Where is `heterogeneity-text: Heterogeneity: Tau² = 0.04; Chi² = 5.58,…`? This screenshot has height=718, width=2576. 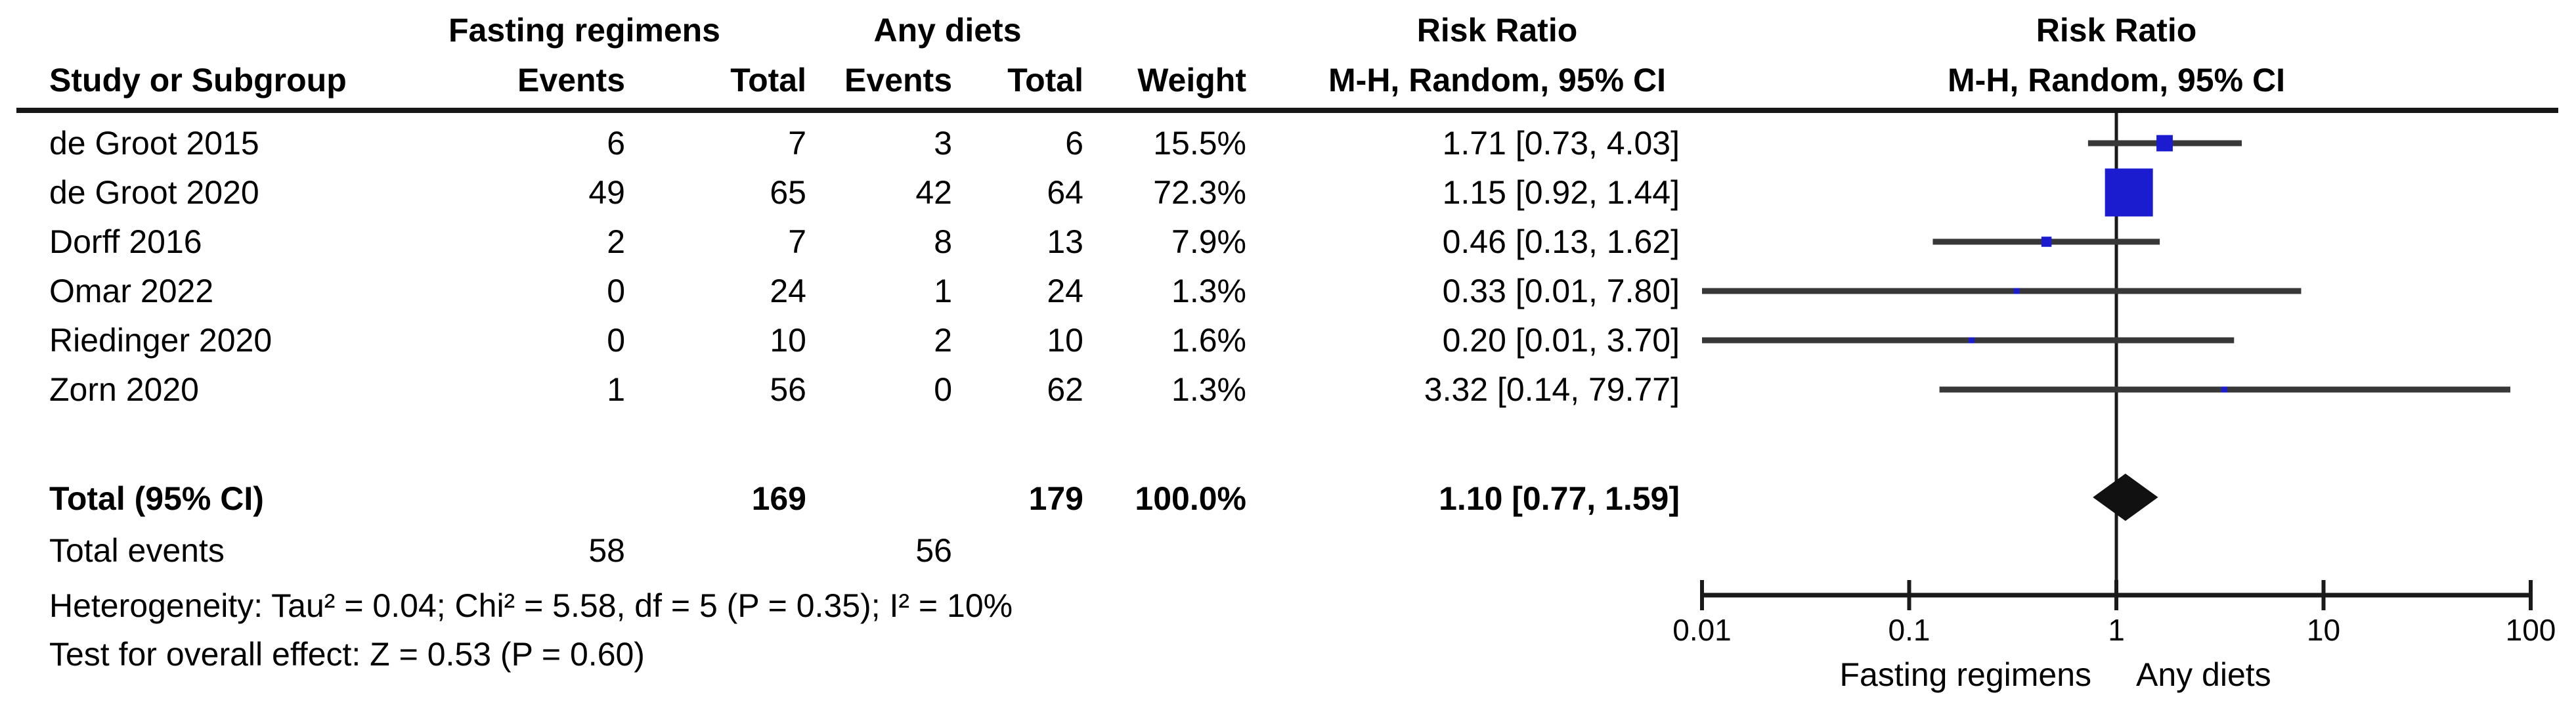
heterogeneity-text: Heterogeneity: Tau² = 0.04; Chi² = 5.58,… is located at coordinates (531, 605).